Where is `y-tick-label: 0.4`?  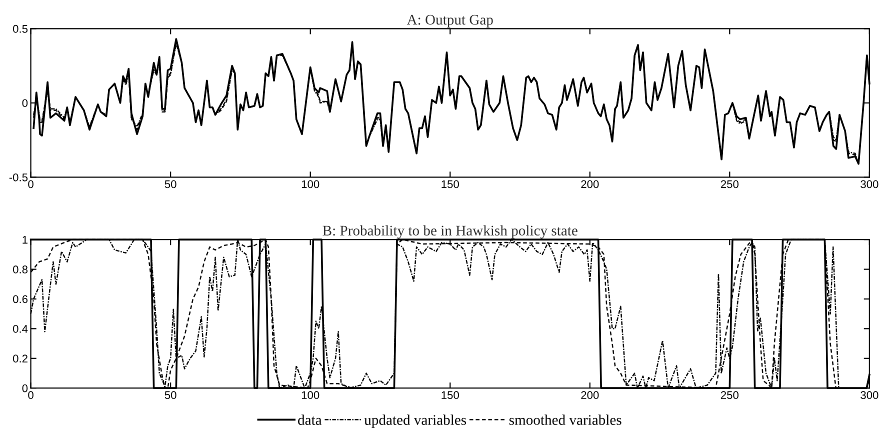
y-tick-label: 0.4 is located at coordinates (20, 328).